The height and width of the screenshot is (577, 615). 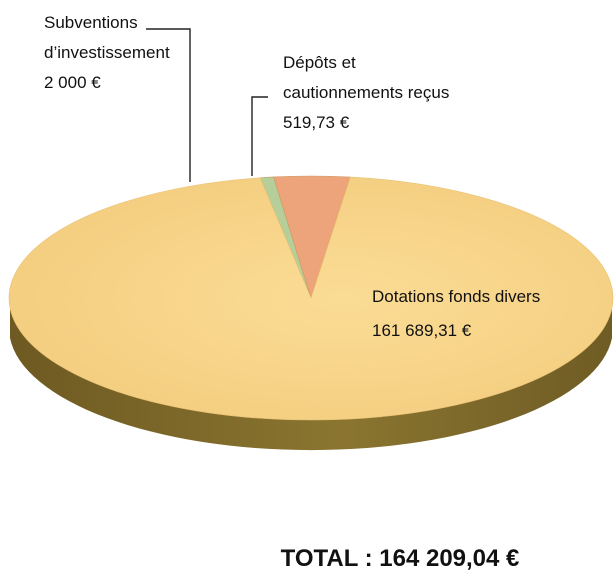 I want to click on total-label: TOTAL : 164 209,04 €, so click(x=400, y=558).